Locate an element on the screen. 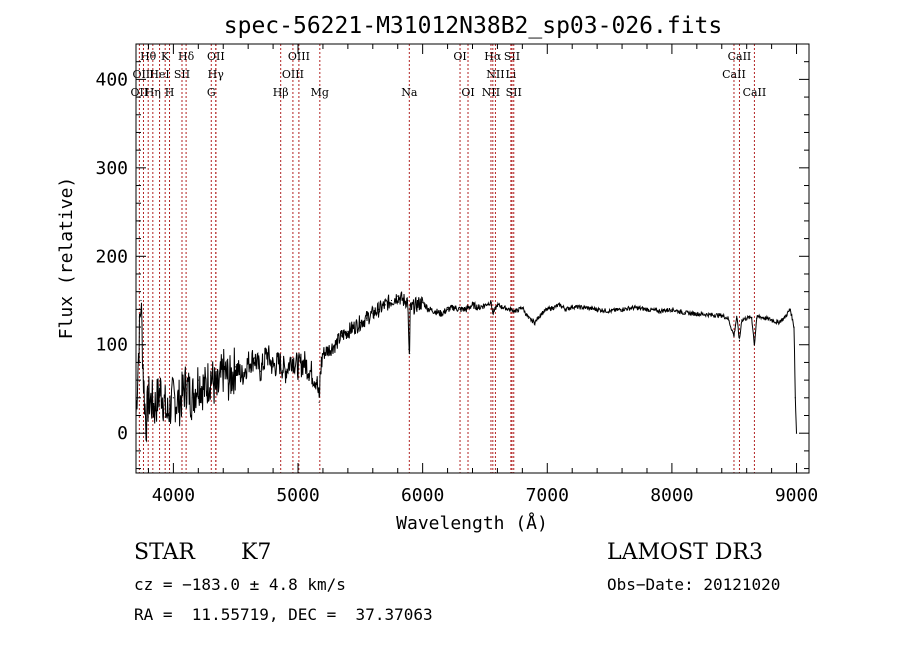 This screenshot has height=649, width=900. y-tick-label: 200 is located at coordinates (111, 256).